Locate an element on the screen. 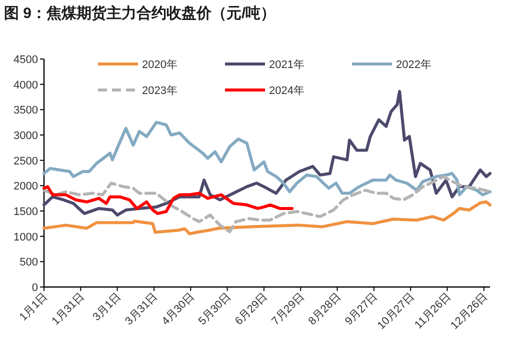 The image size is (516, 364). x-tick-label: 3月1日 is located at coordinates (107, 307).